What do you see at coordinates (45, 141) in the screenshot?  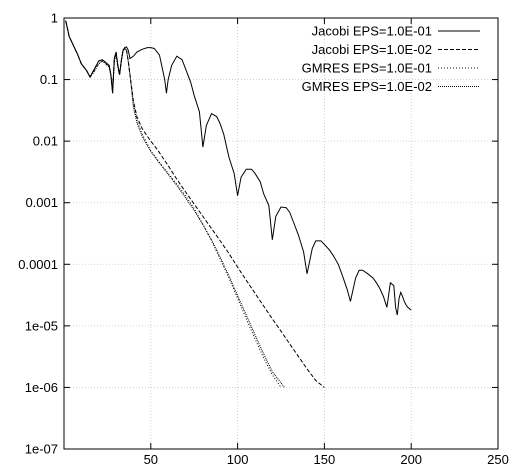 I see `y-tick-label: 0.01` at bounding box center [45, 141].